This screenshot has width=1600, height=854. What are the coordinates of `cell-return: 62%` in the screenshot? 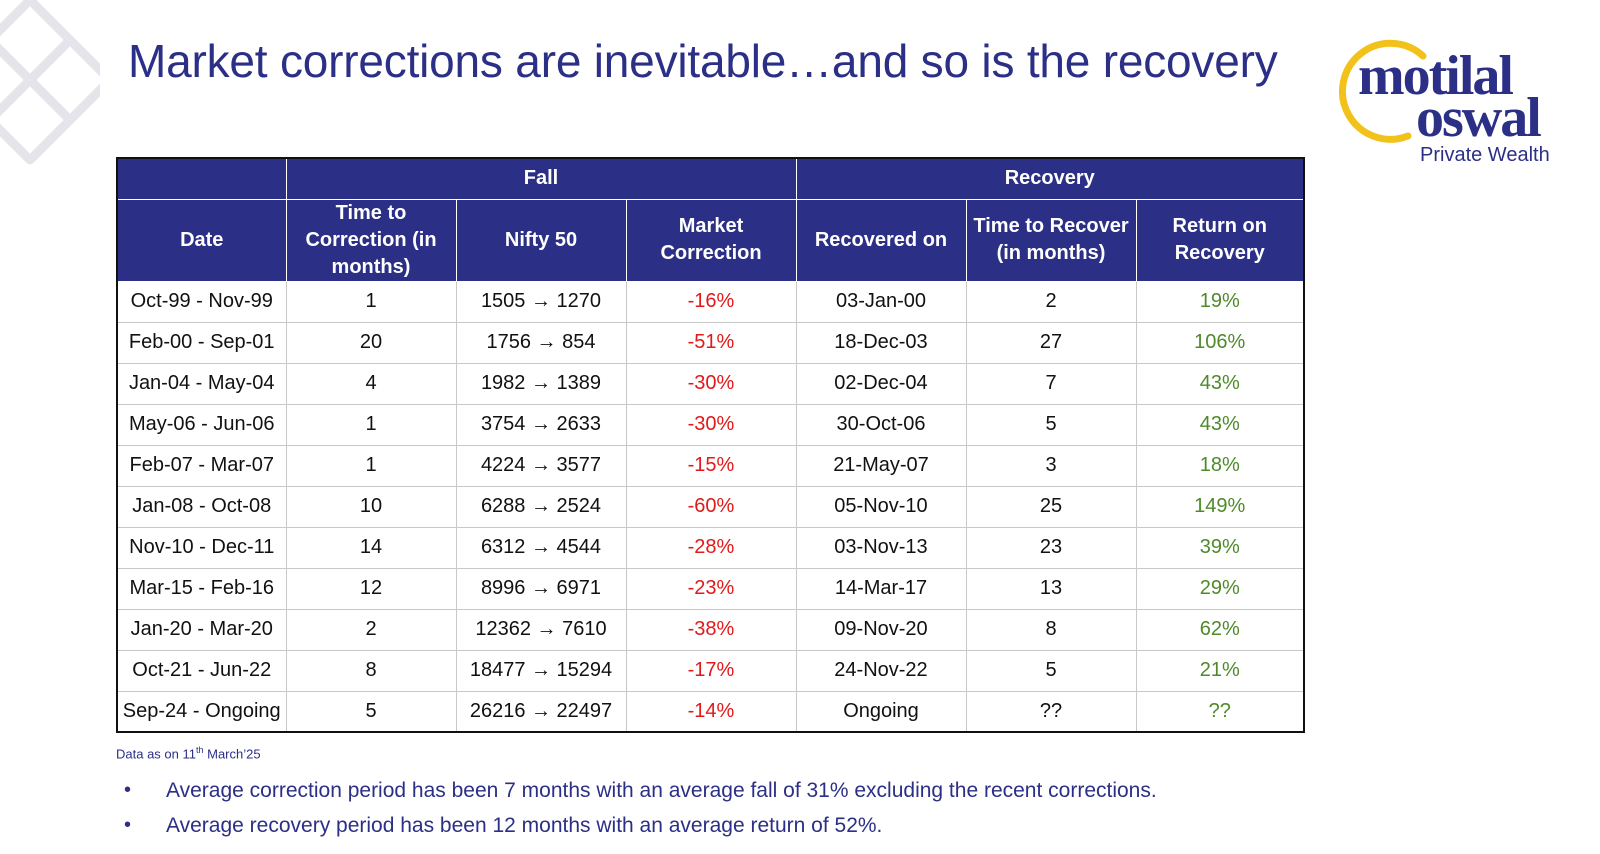 It's located at (1220, 629).